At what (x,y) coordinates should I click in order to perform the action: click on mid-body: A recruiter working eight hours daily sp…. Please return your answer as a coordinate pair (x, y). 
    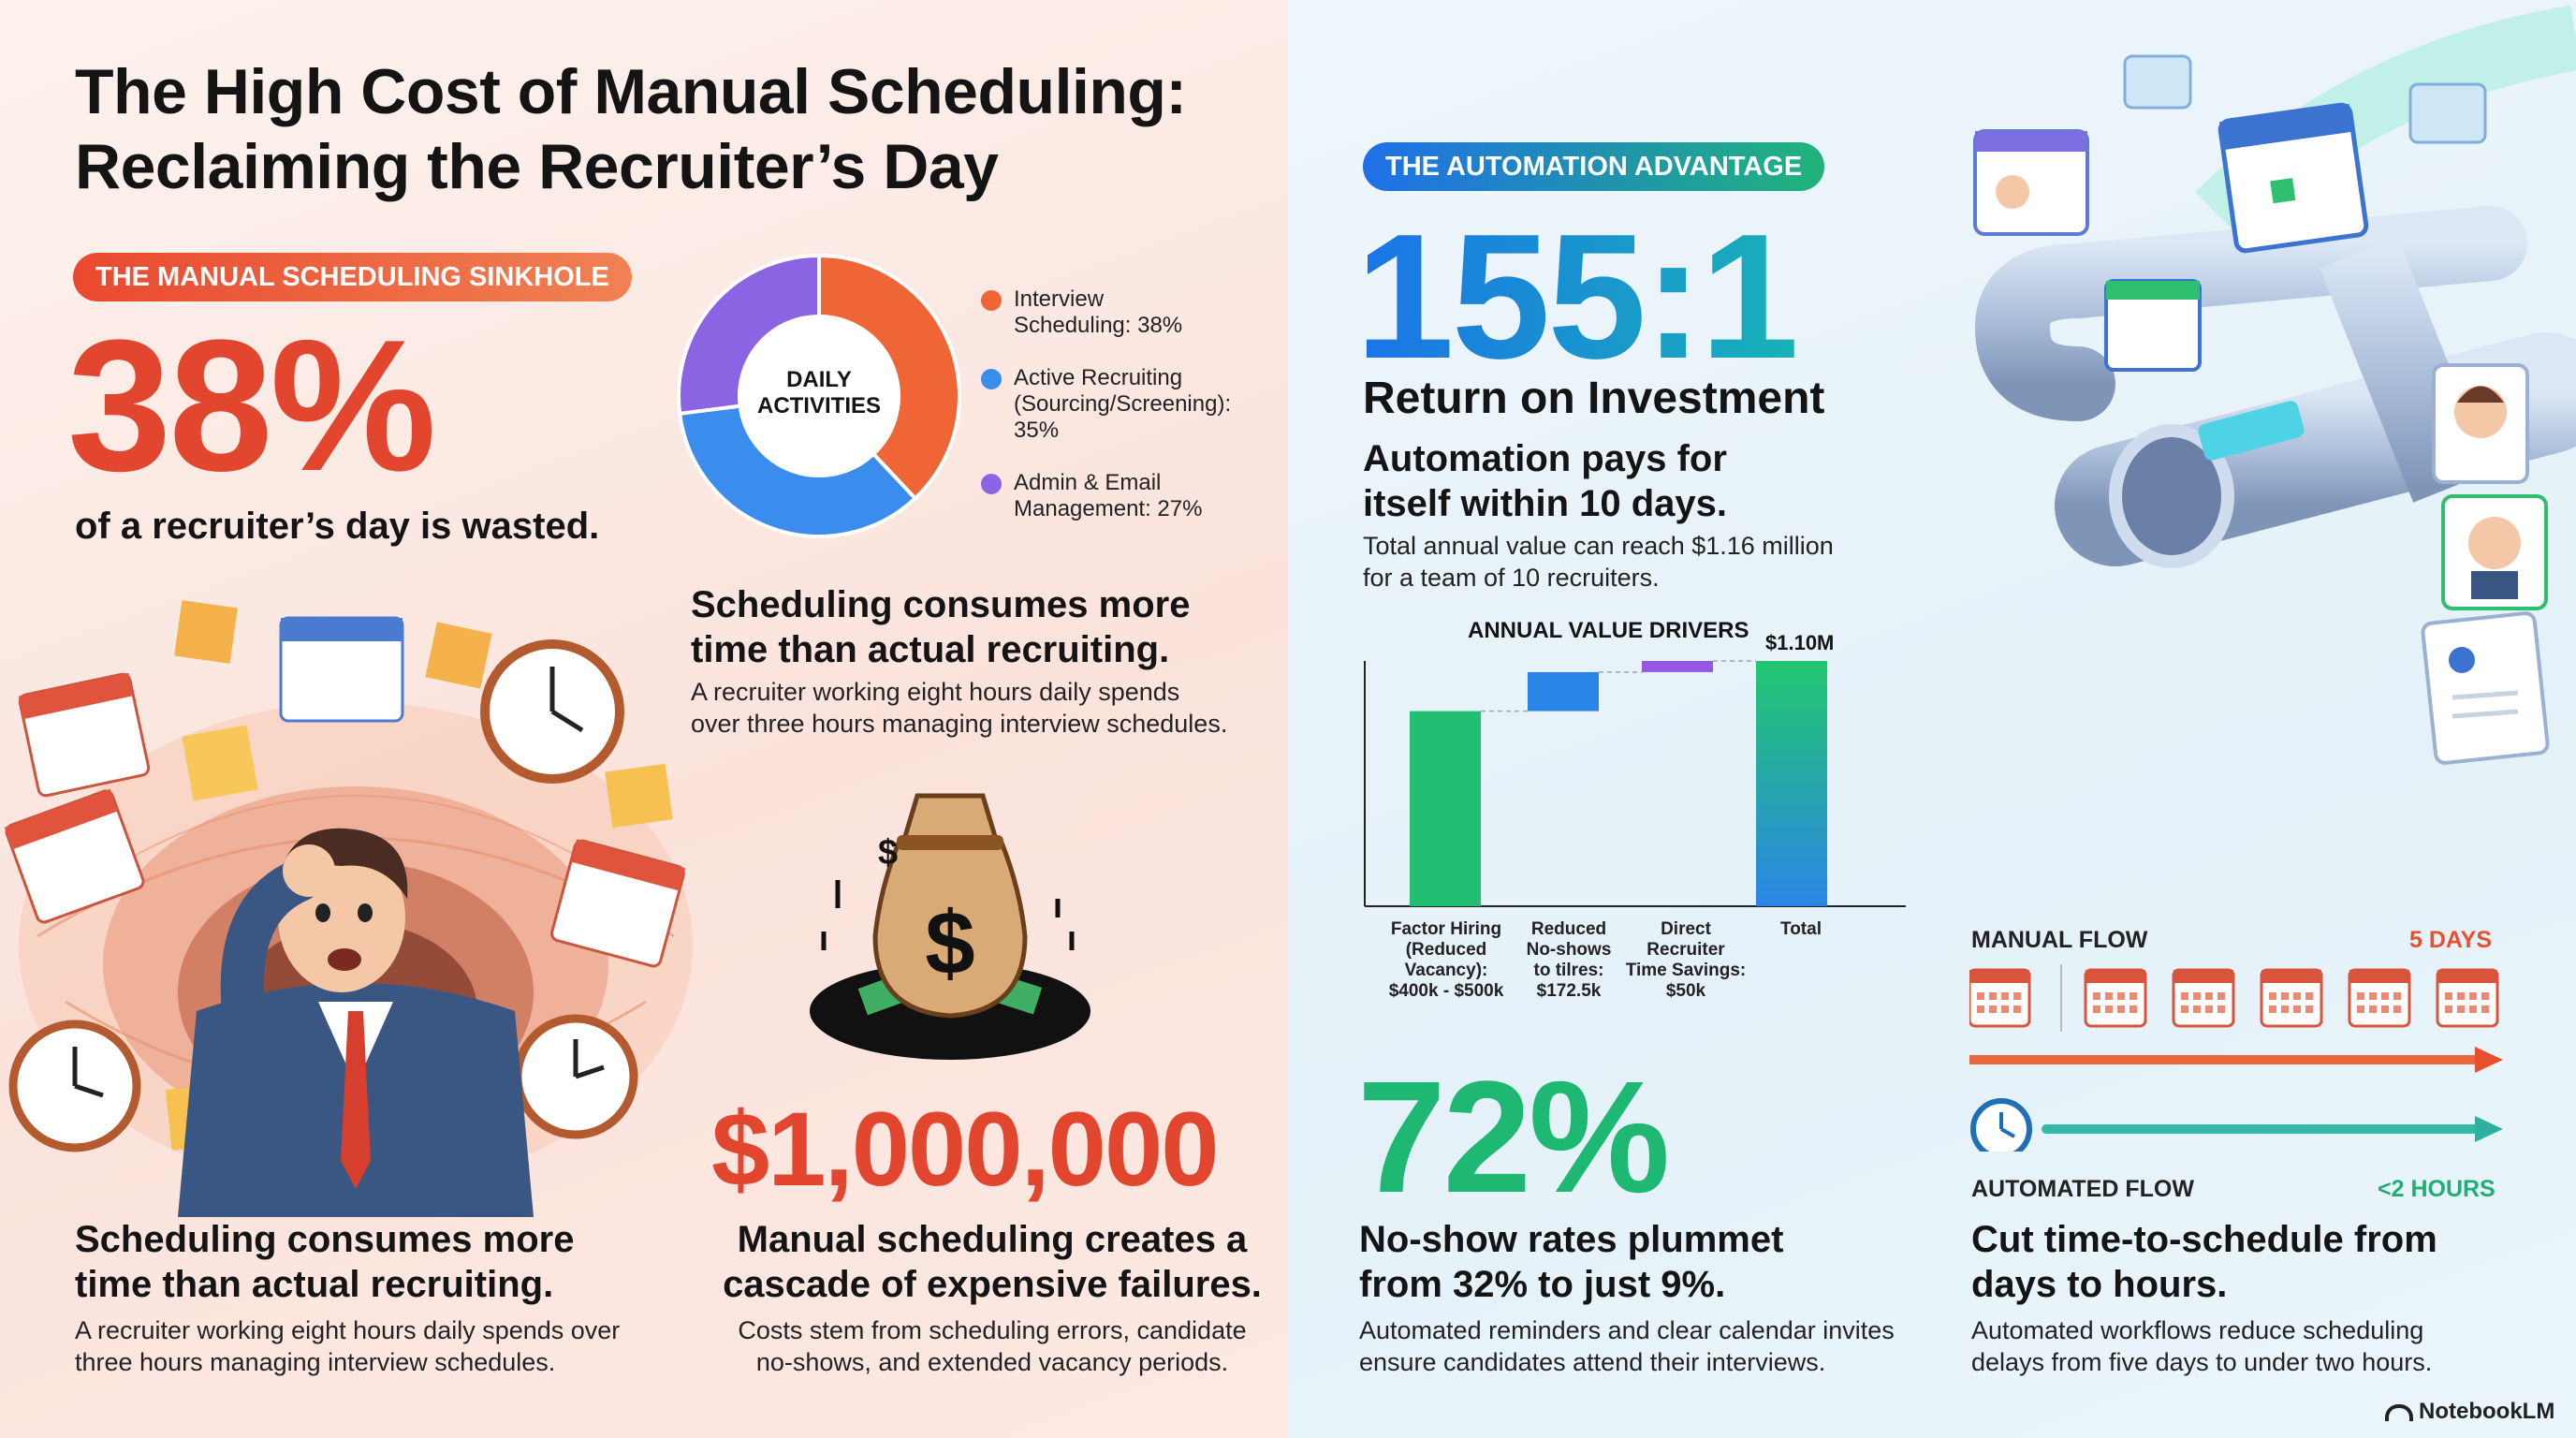
    Looking at the image, I should click on (959, 708).